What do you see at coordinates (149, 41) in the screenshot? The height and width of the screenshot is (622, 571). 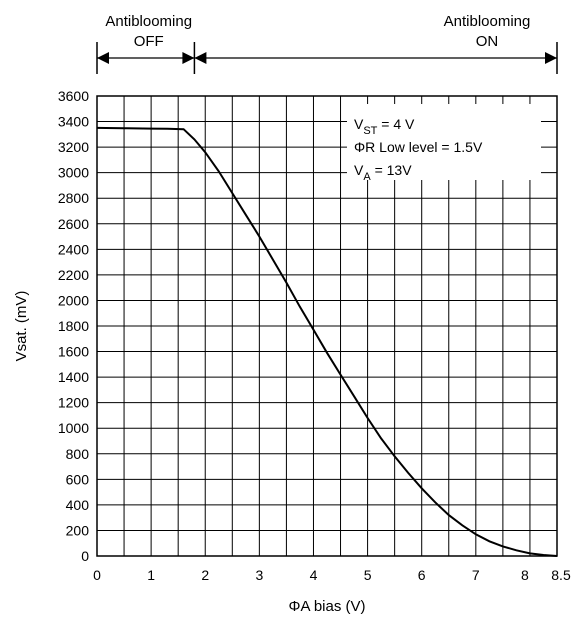 I see `region-label: OFF` at bounding box center [149, 41].